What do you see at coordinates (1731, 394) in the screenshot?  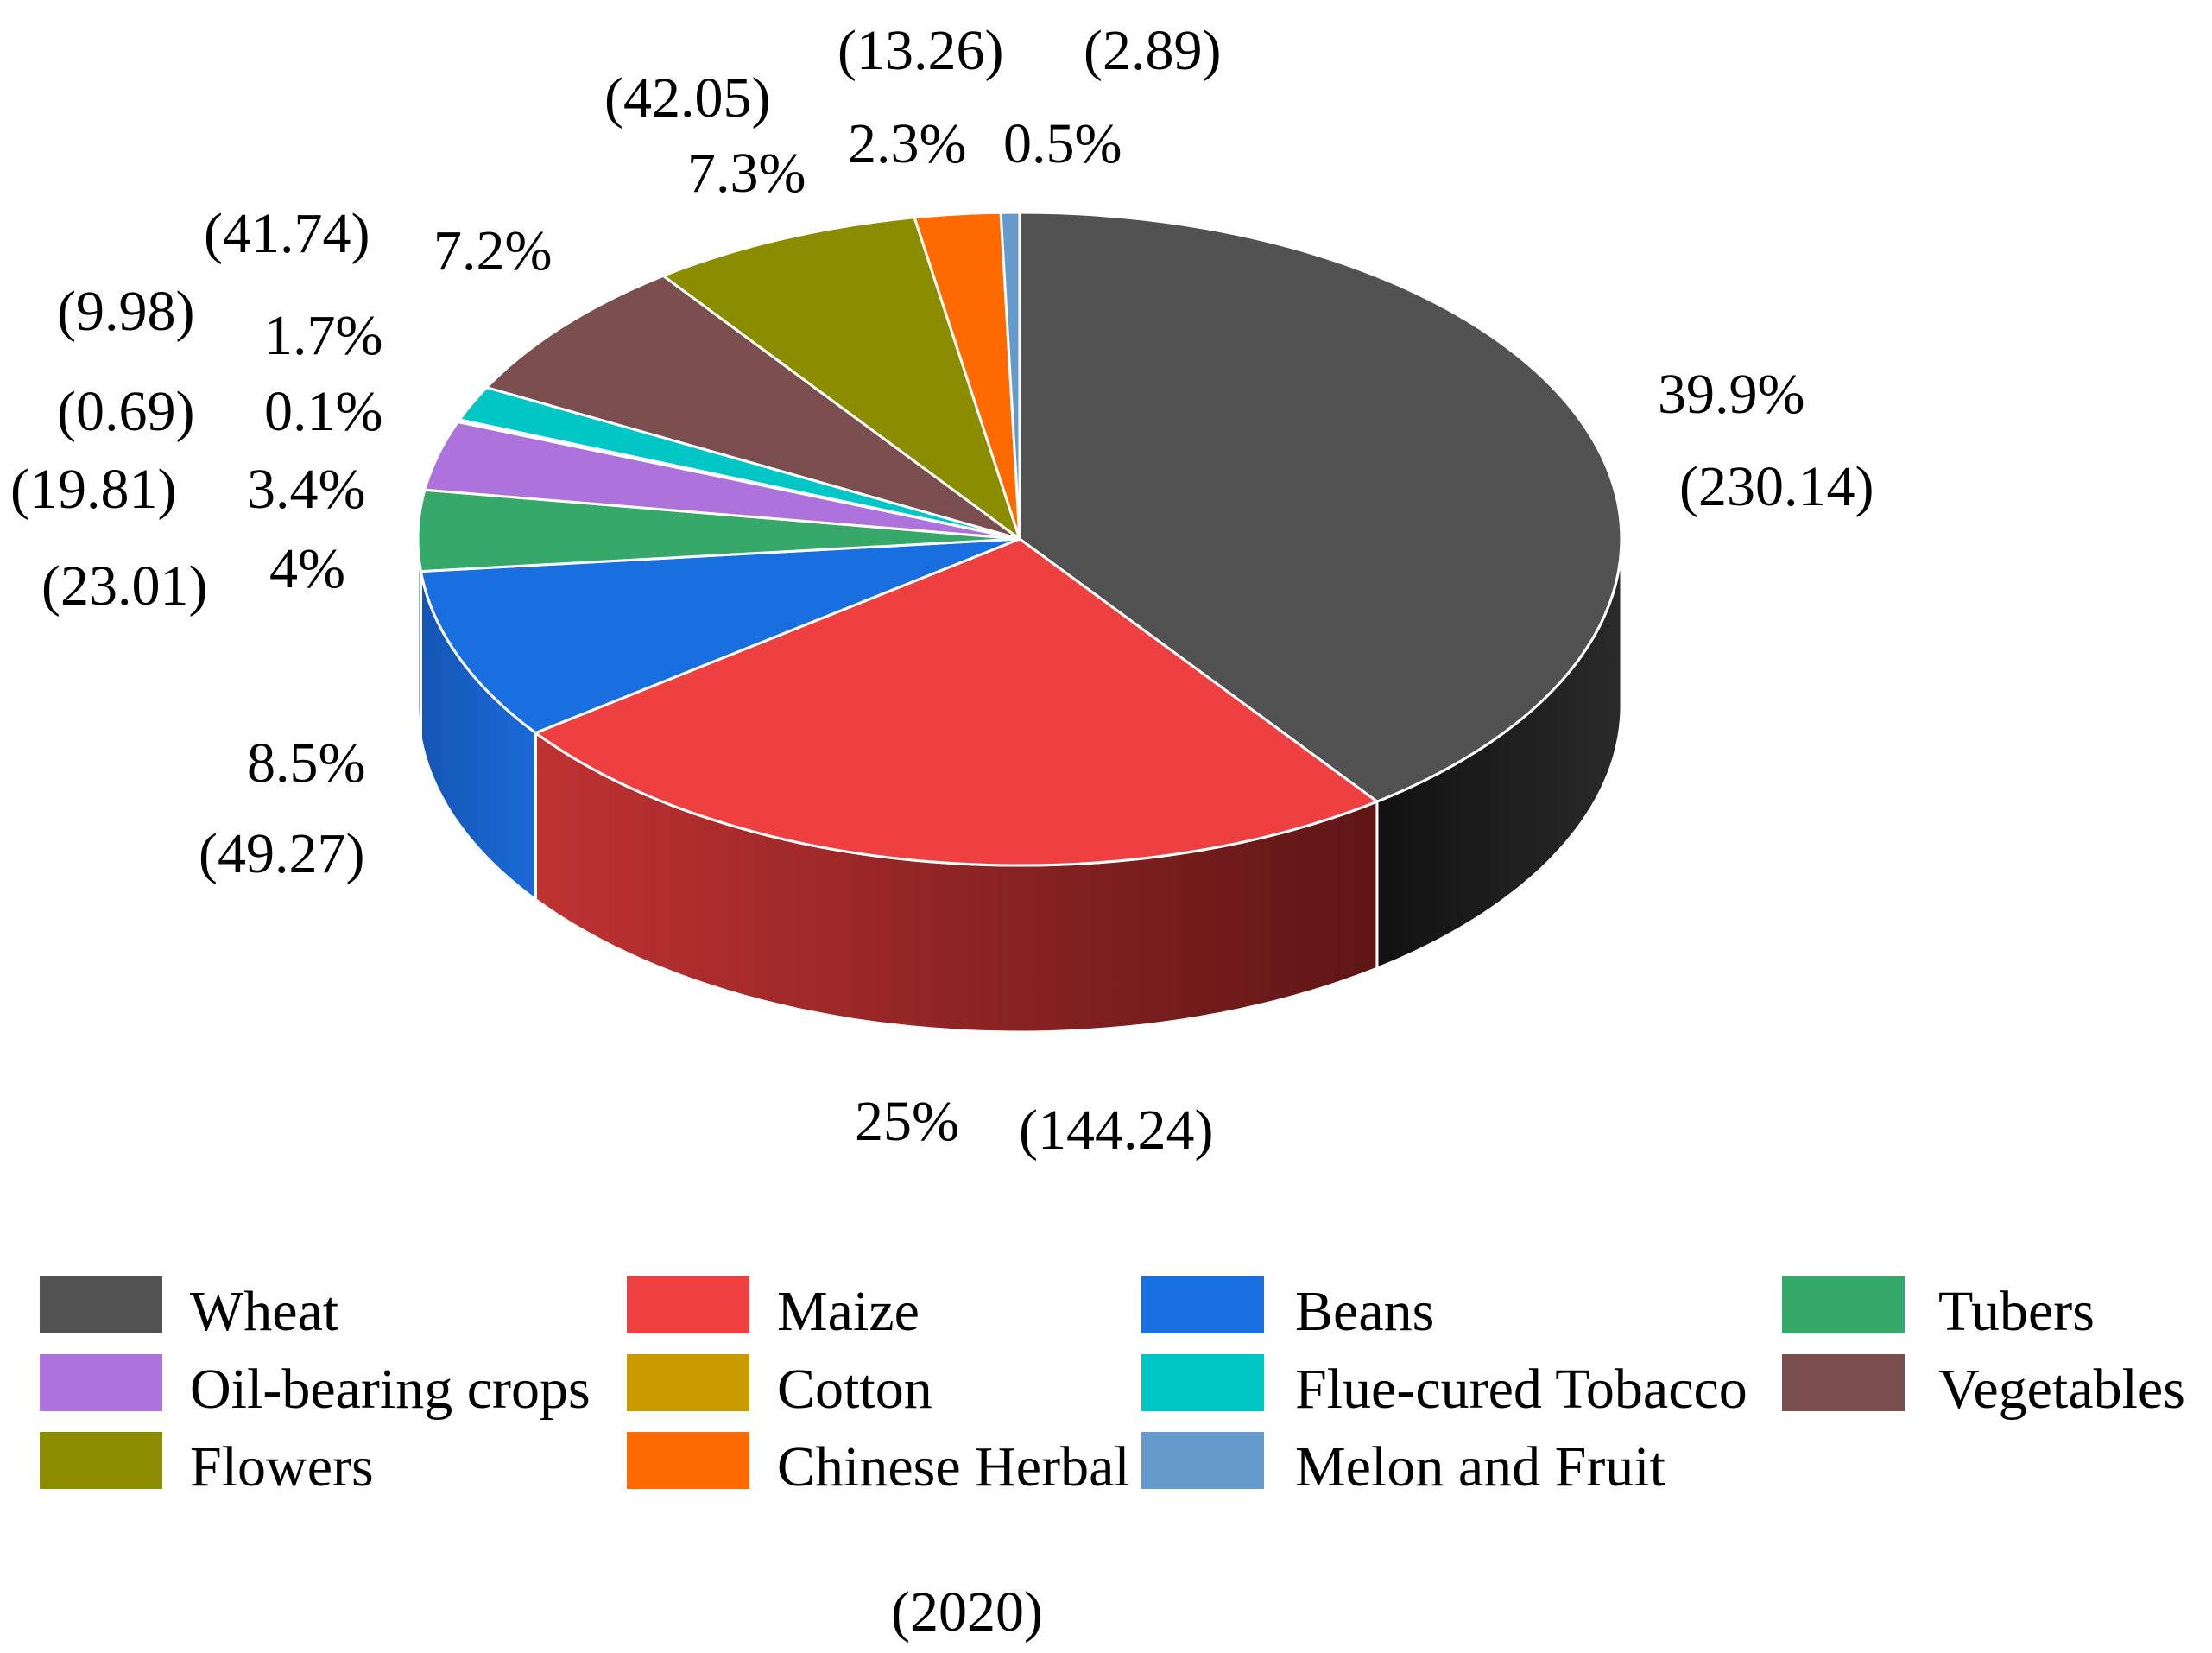 I see `label-wheat-percent: 39.9%` at bounding box center [1731, 394].